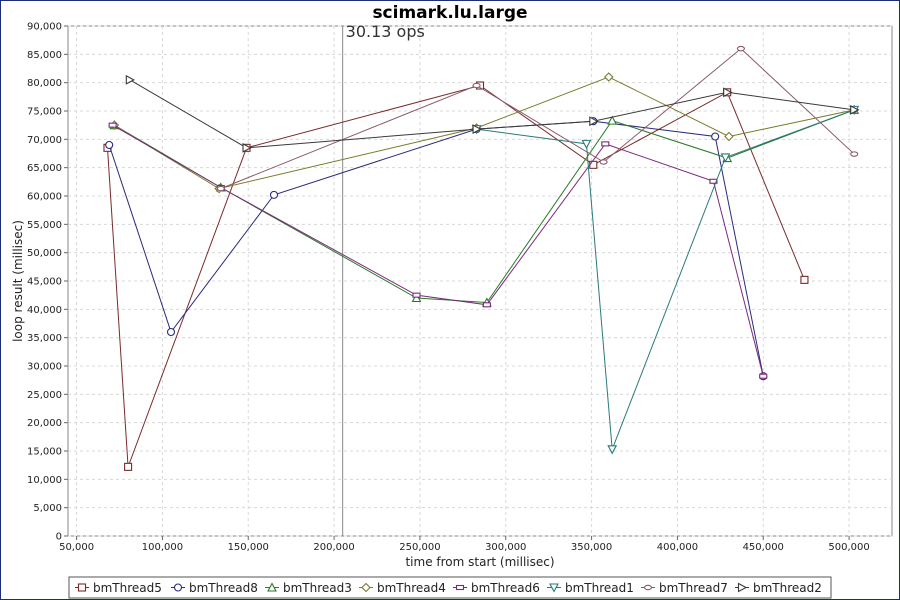 This screenshot has width=900, height=600. Describe the element at coordinates (44, 480) in the screenshot. I see `y-tick-label: 10,000` at that location.